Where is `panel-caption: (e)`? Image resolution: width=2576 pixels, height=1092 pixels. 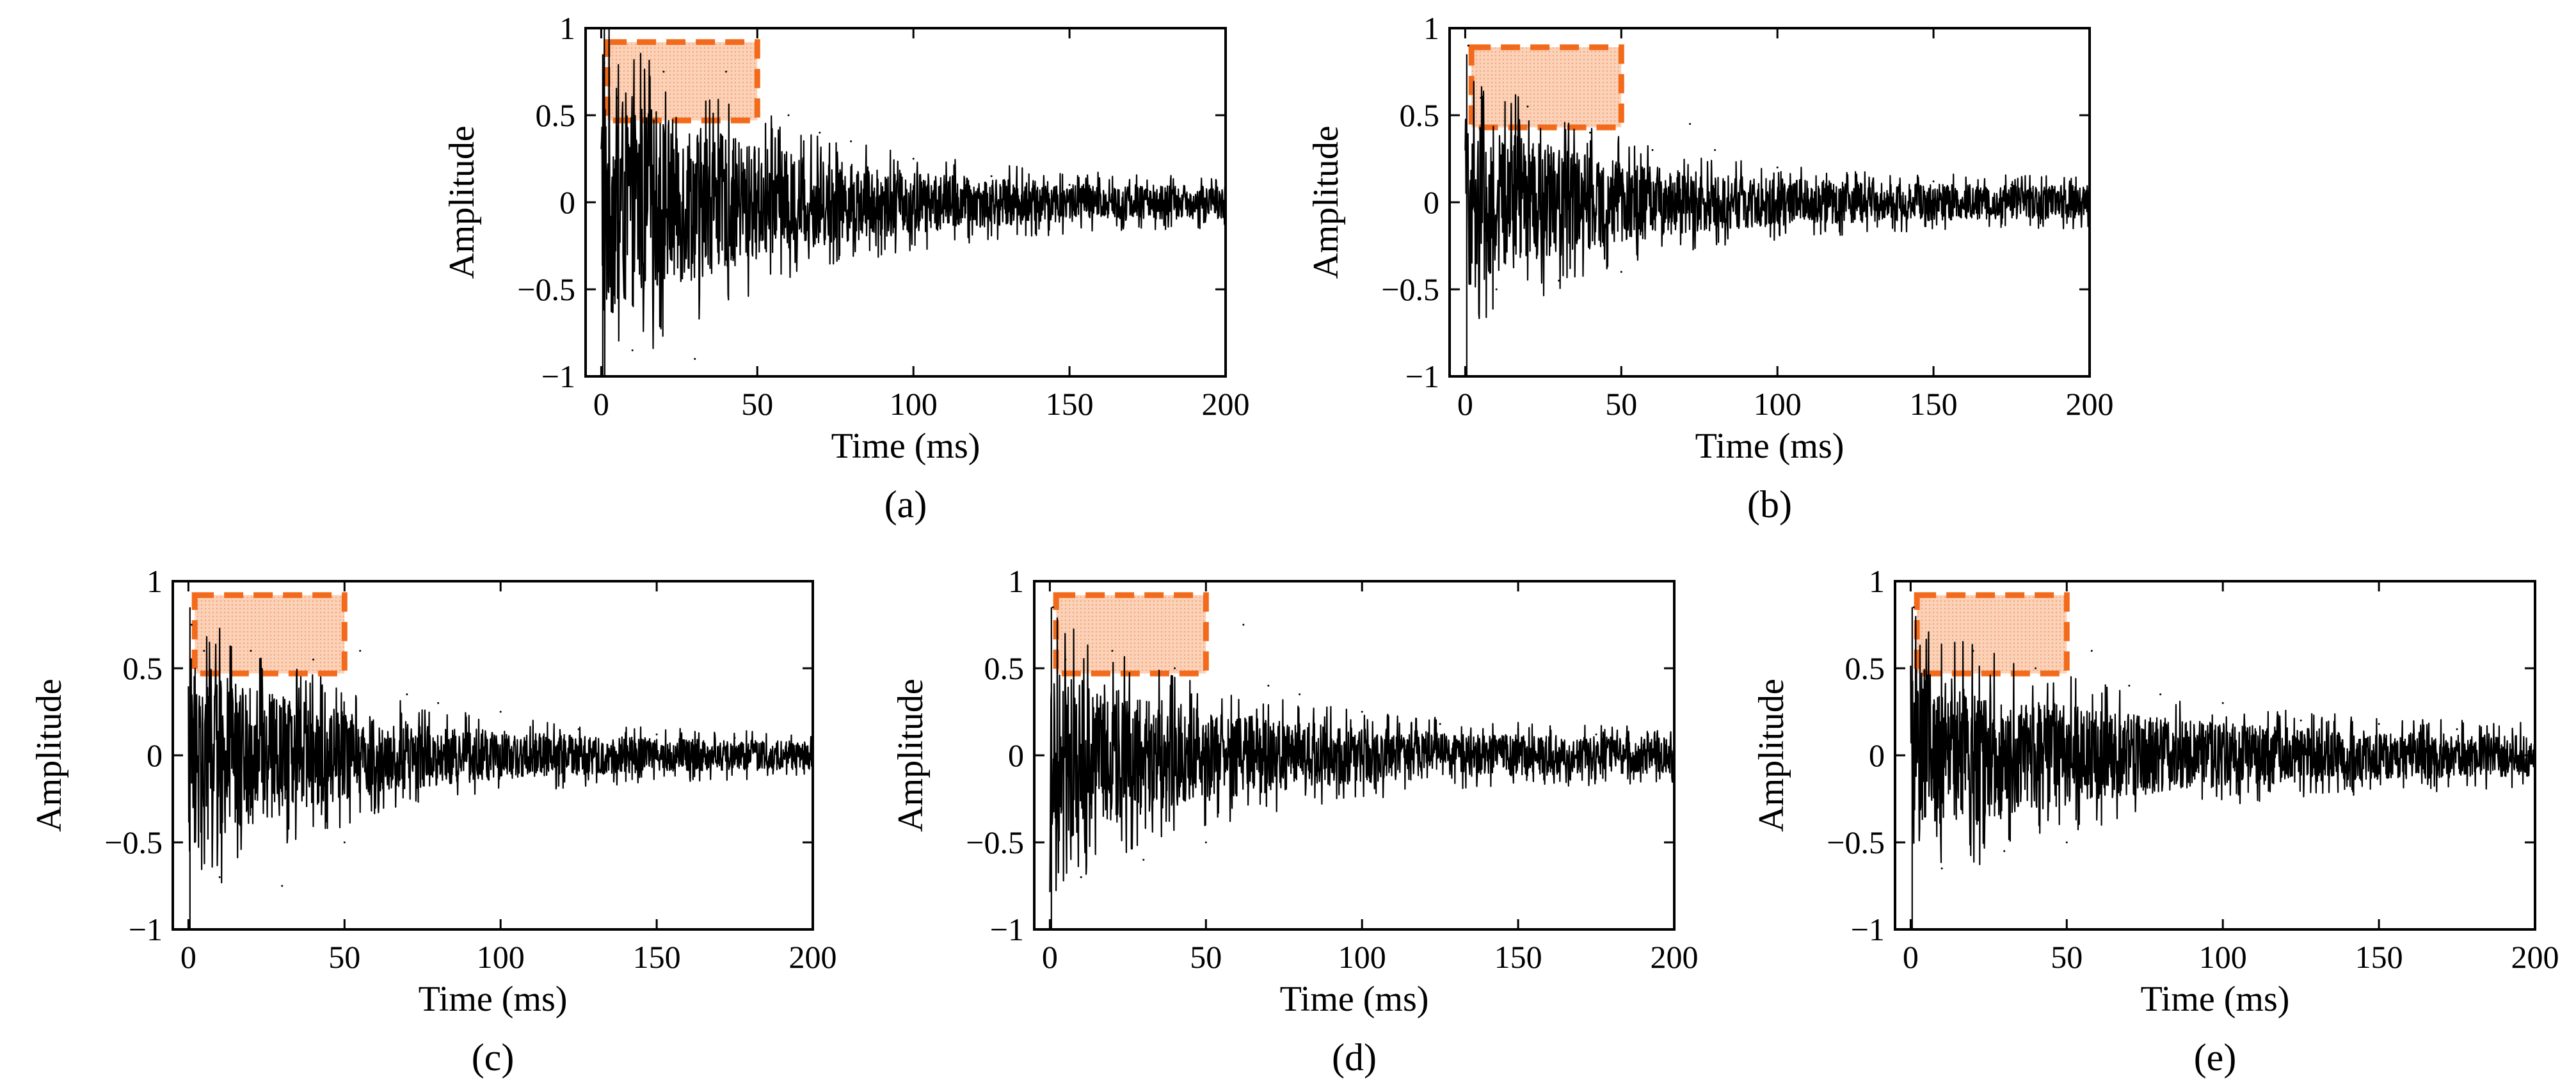 panel-caption: (e) is located at coordinates (2215, 1058).